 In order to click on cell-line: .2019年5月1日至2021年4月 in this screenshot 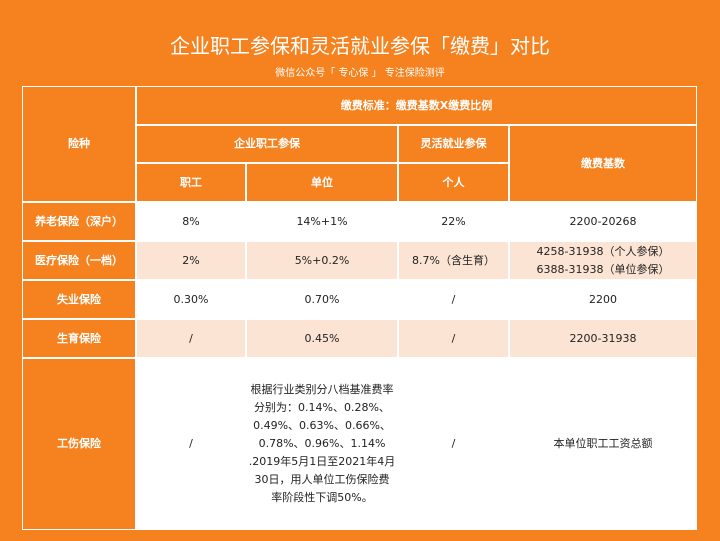, I will do `click(322, 461)`.